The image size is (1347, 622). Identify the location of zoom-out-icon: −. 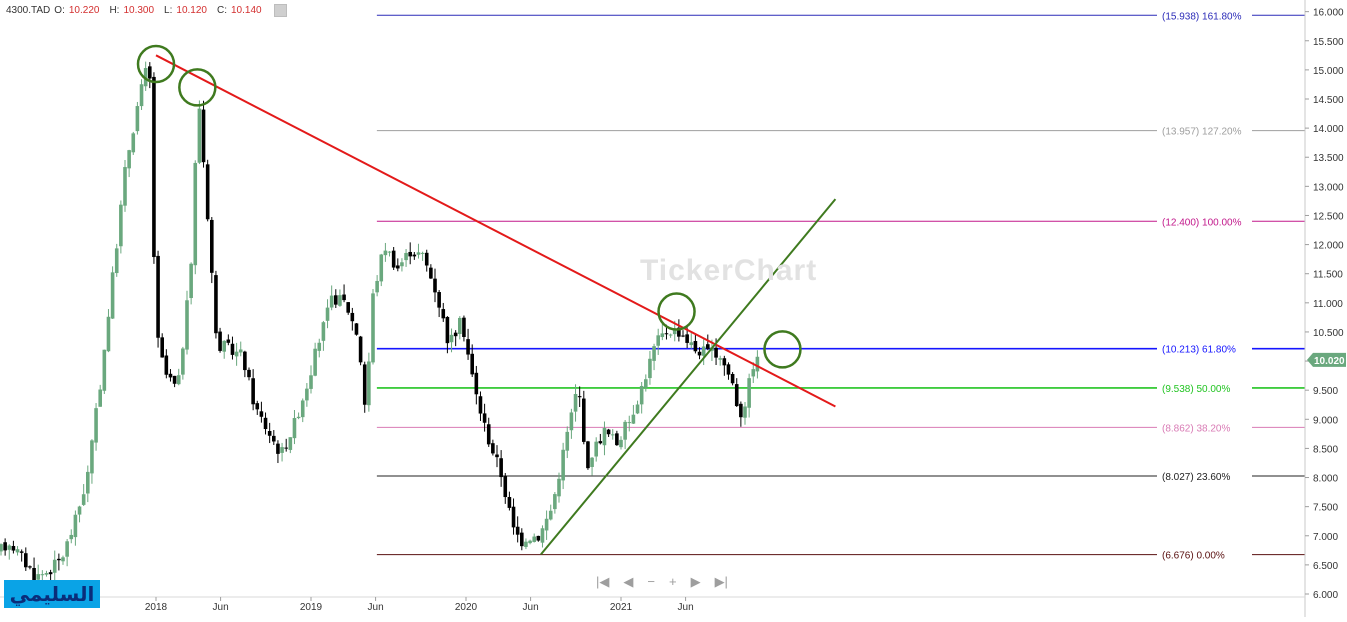
(651, 581).